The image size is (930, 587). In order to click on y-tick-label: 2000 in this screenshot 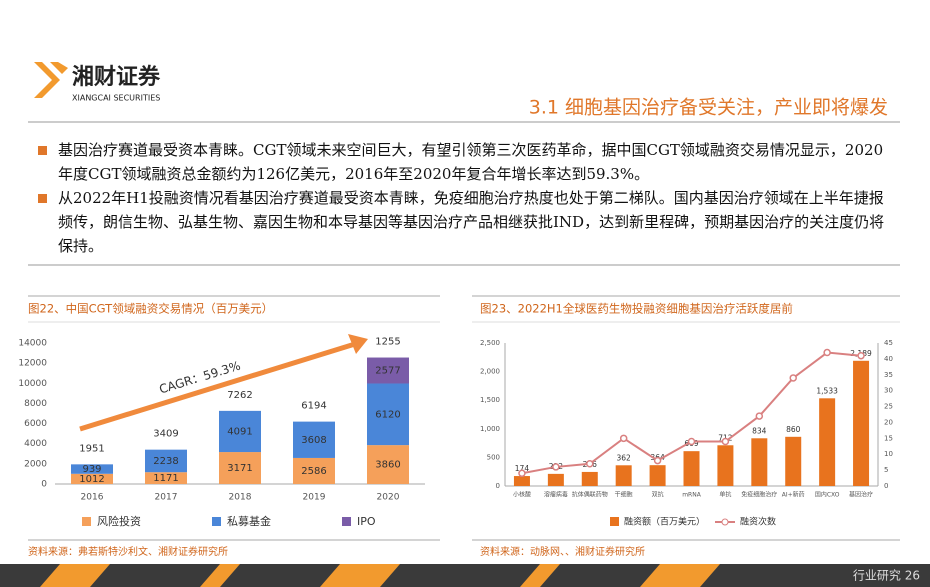, I will do `click(35, 464)`.